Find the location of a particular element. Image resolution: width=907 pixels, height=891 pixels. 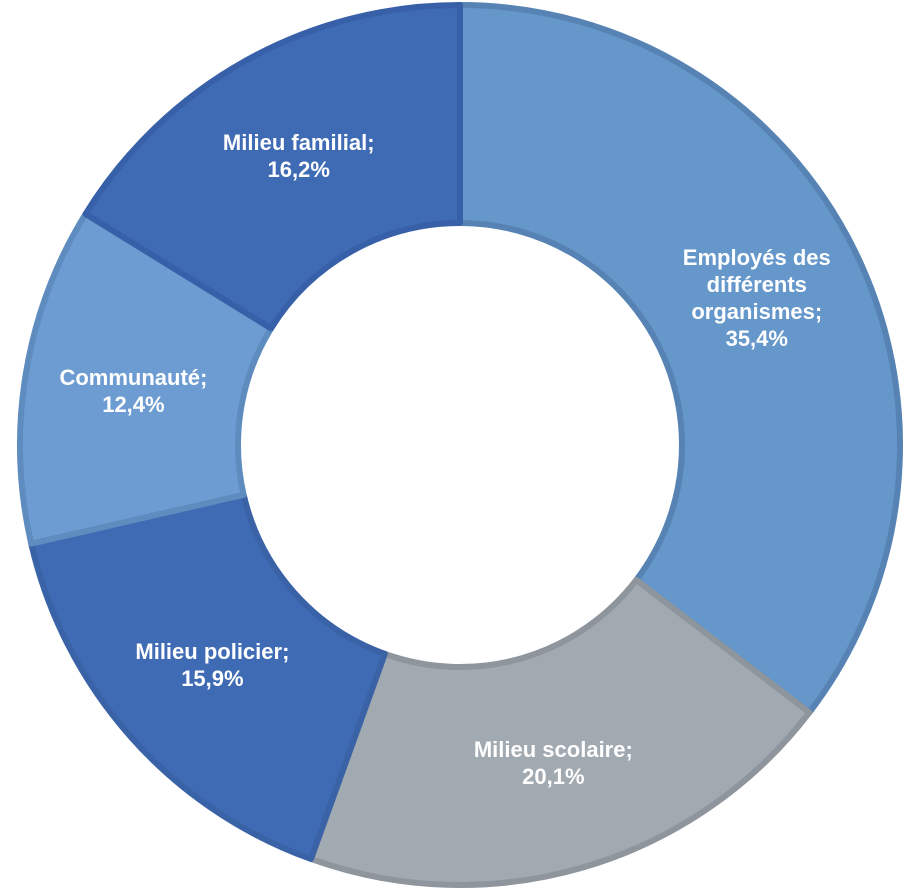

category-label: Milieu policier is located at coordinates (209, 651).